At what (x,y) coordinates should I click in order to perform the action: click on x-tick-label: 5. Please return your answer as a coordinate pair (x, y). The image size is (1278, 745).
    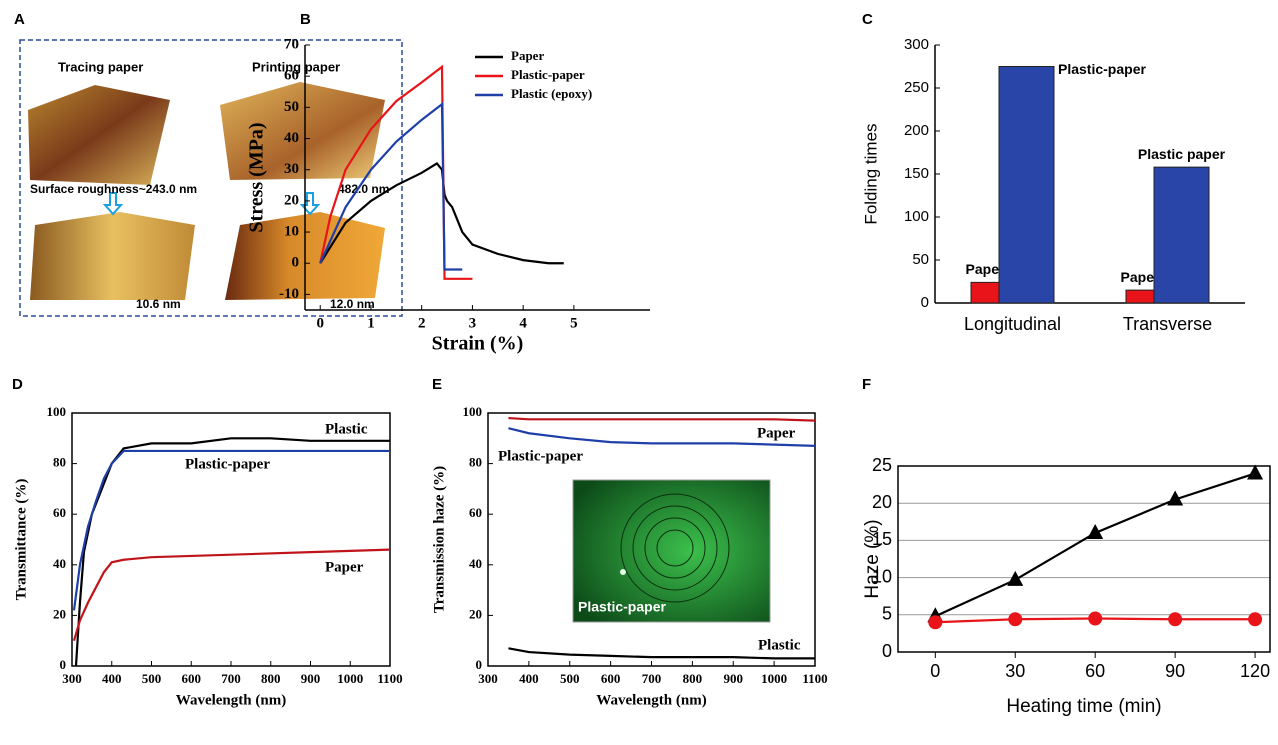
    Looking at the image, I should click on (574, 323).